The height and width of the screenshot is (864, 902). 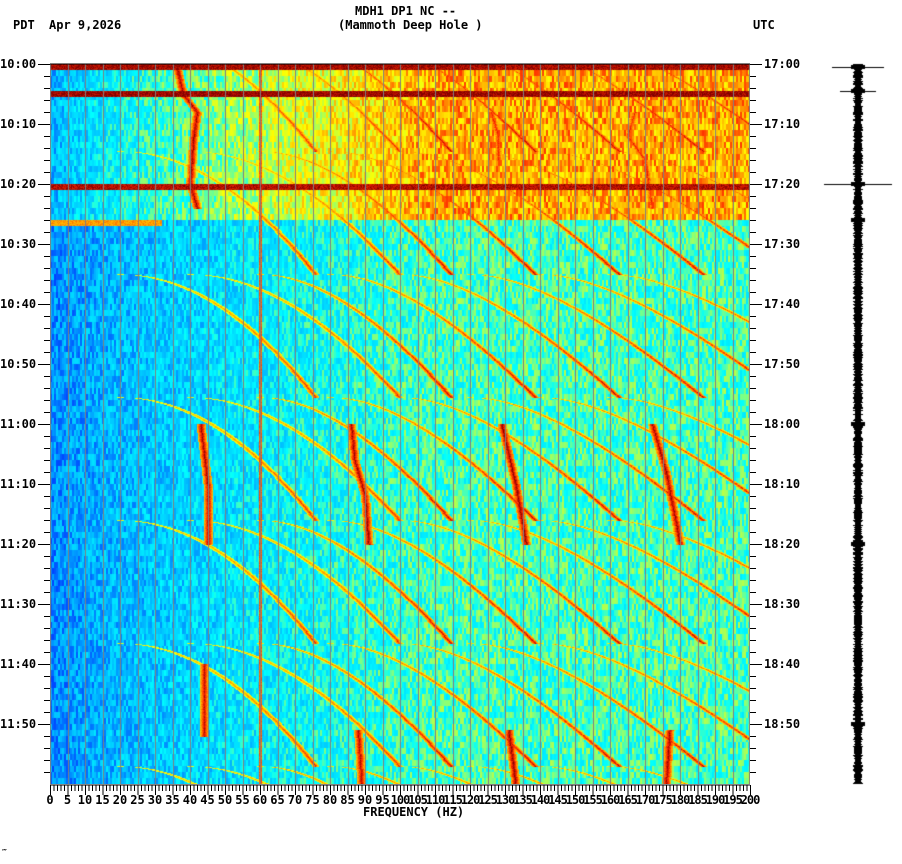 I want to click on date-label: Apr 9,2026, so click(x=85, y=25).